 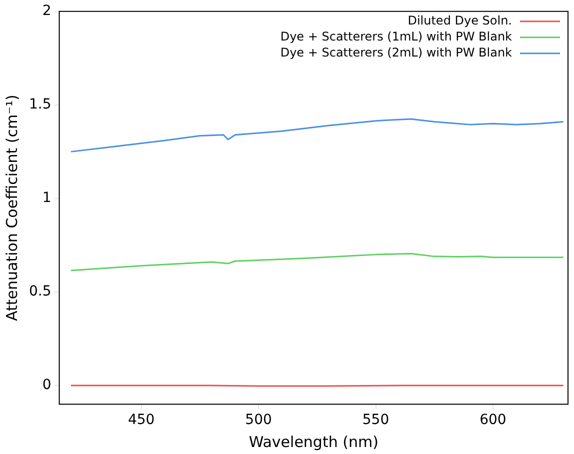 I want to click on x-tick-label: 500, so click(x=258, y=420).